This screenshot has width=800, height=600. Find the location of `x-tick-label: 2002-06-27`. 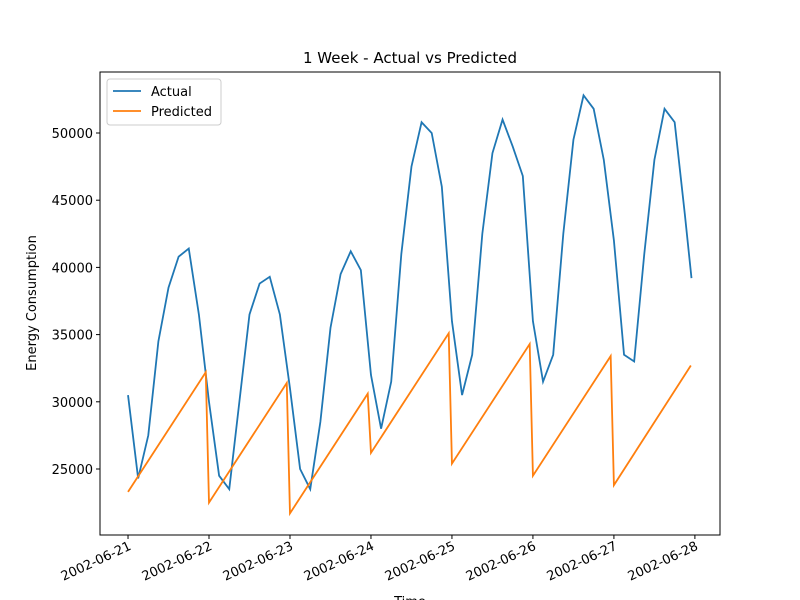

x-tick-label: 2002-06-27 is located at coordinates (582, 562).